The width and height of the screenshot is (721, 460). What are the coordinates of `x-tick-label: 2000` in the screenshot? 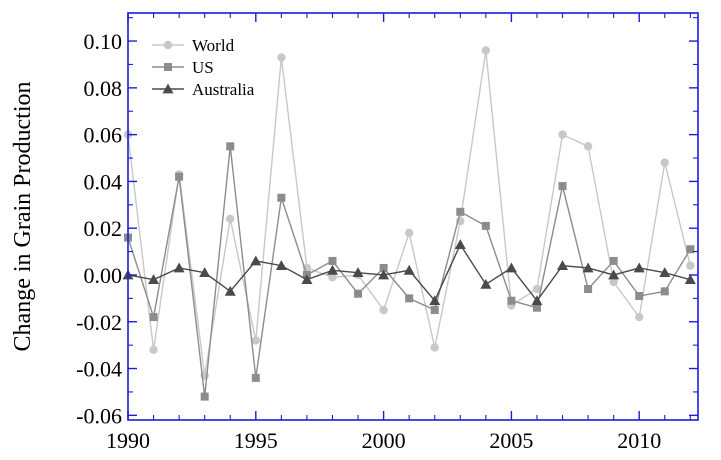 It's located at (384, 440).